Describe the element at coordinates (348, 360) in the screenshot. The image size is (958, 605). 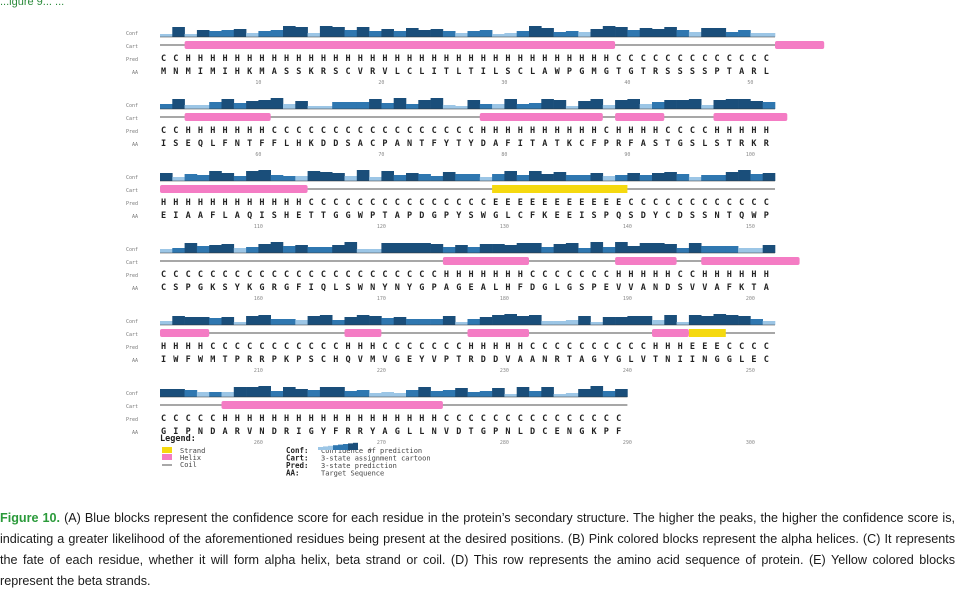
I see `aa-letter: Q` at that location.